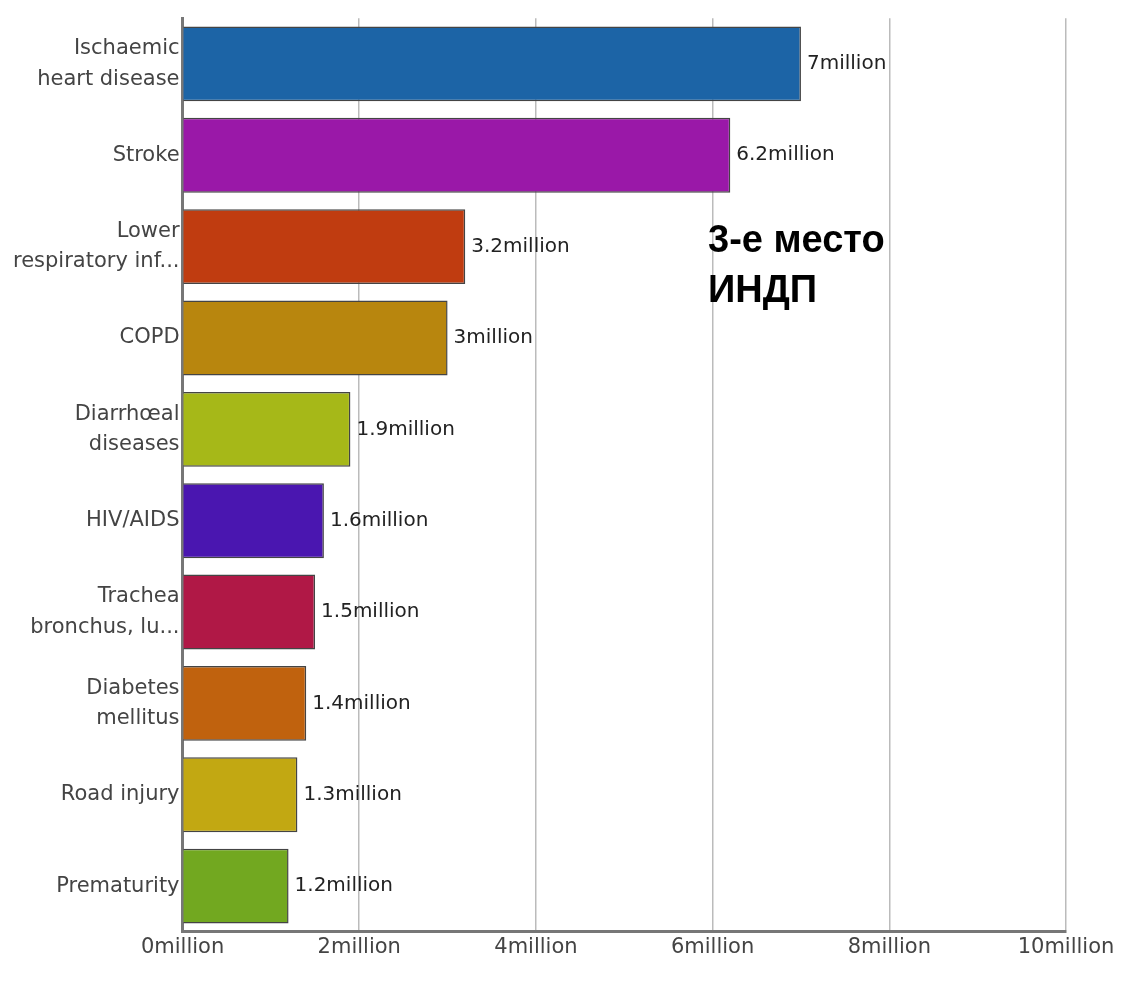 The width and height of the screenshot is (1136, 993). What do you see at coordinates (352, 792) in the screenshot?
I see `data-label: 1.3million` at bounding box center [352, 792].